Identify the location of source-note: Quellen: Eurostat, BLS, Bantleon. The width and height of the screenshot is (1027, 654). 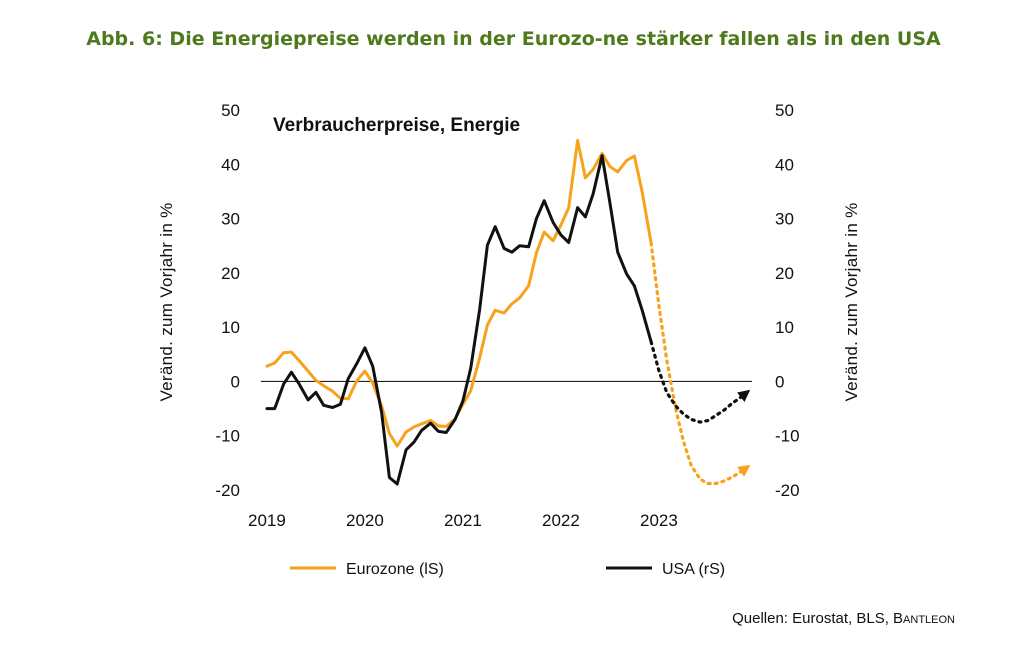
(843, 618).